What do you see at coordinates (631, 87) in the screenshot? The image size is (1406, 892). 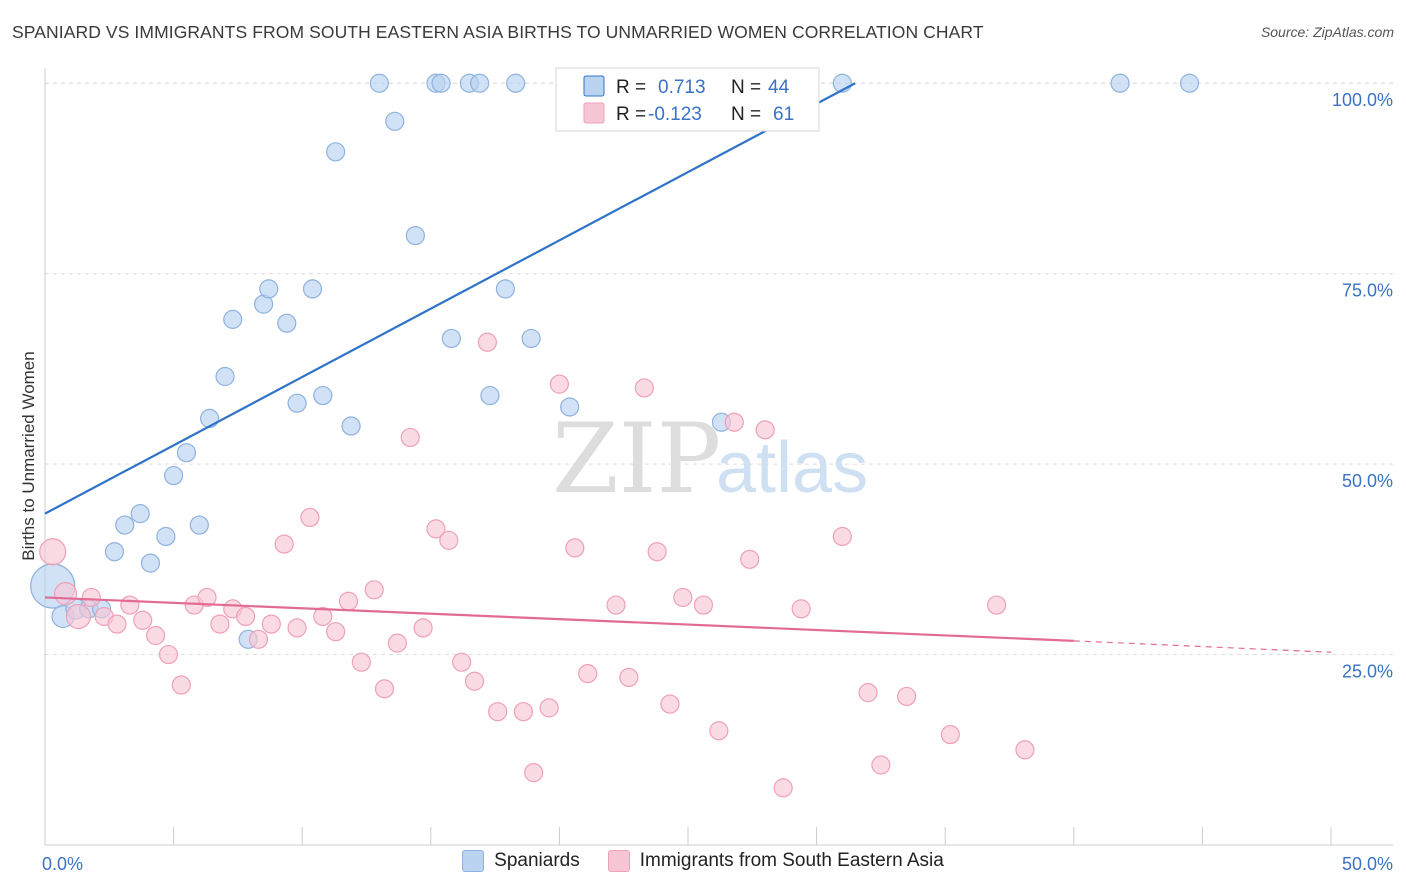 I see `legend-blue-r-label: R =` at bounding box center [631, 87].